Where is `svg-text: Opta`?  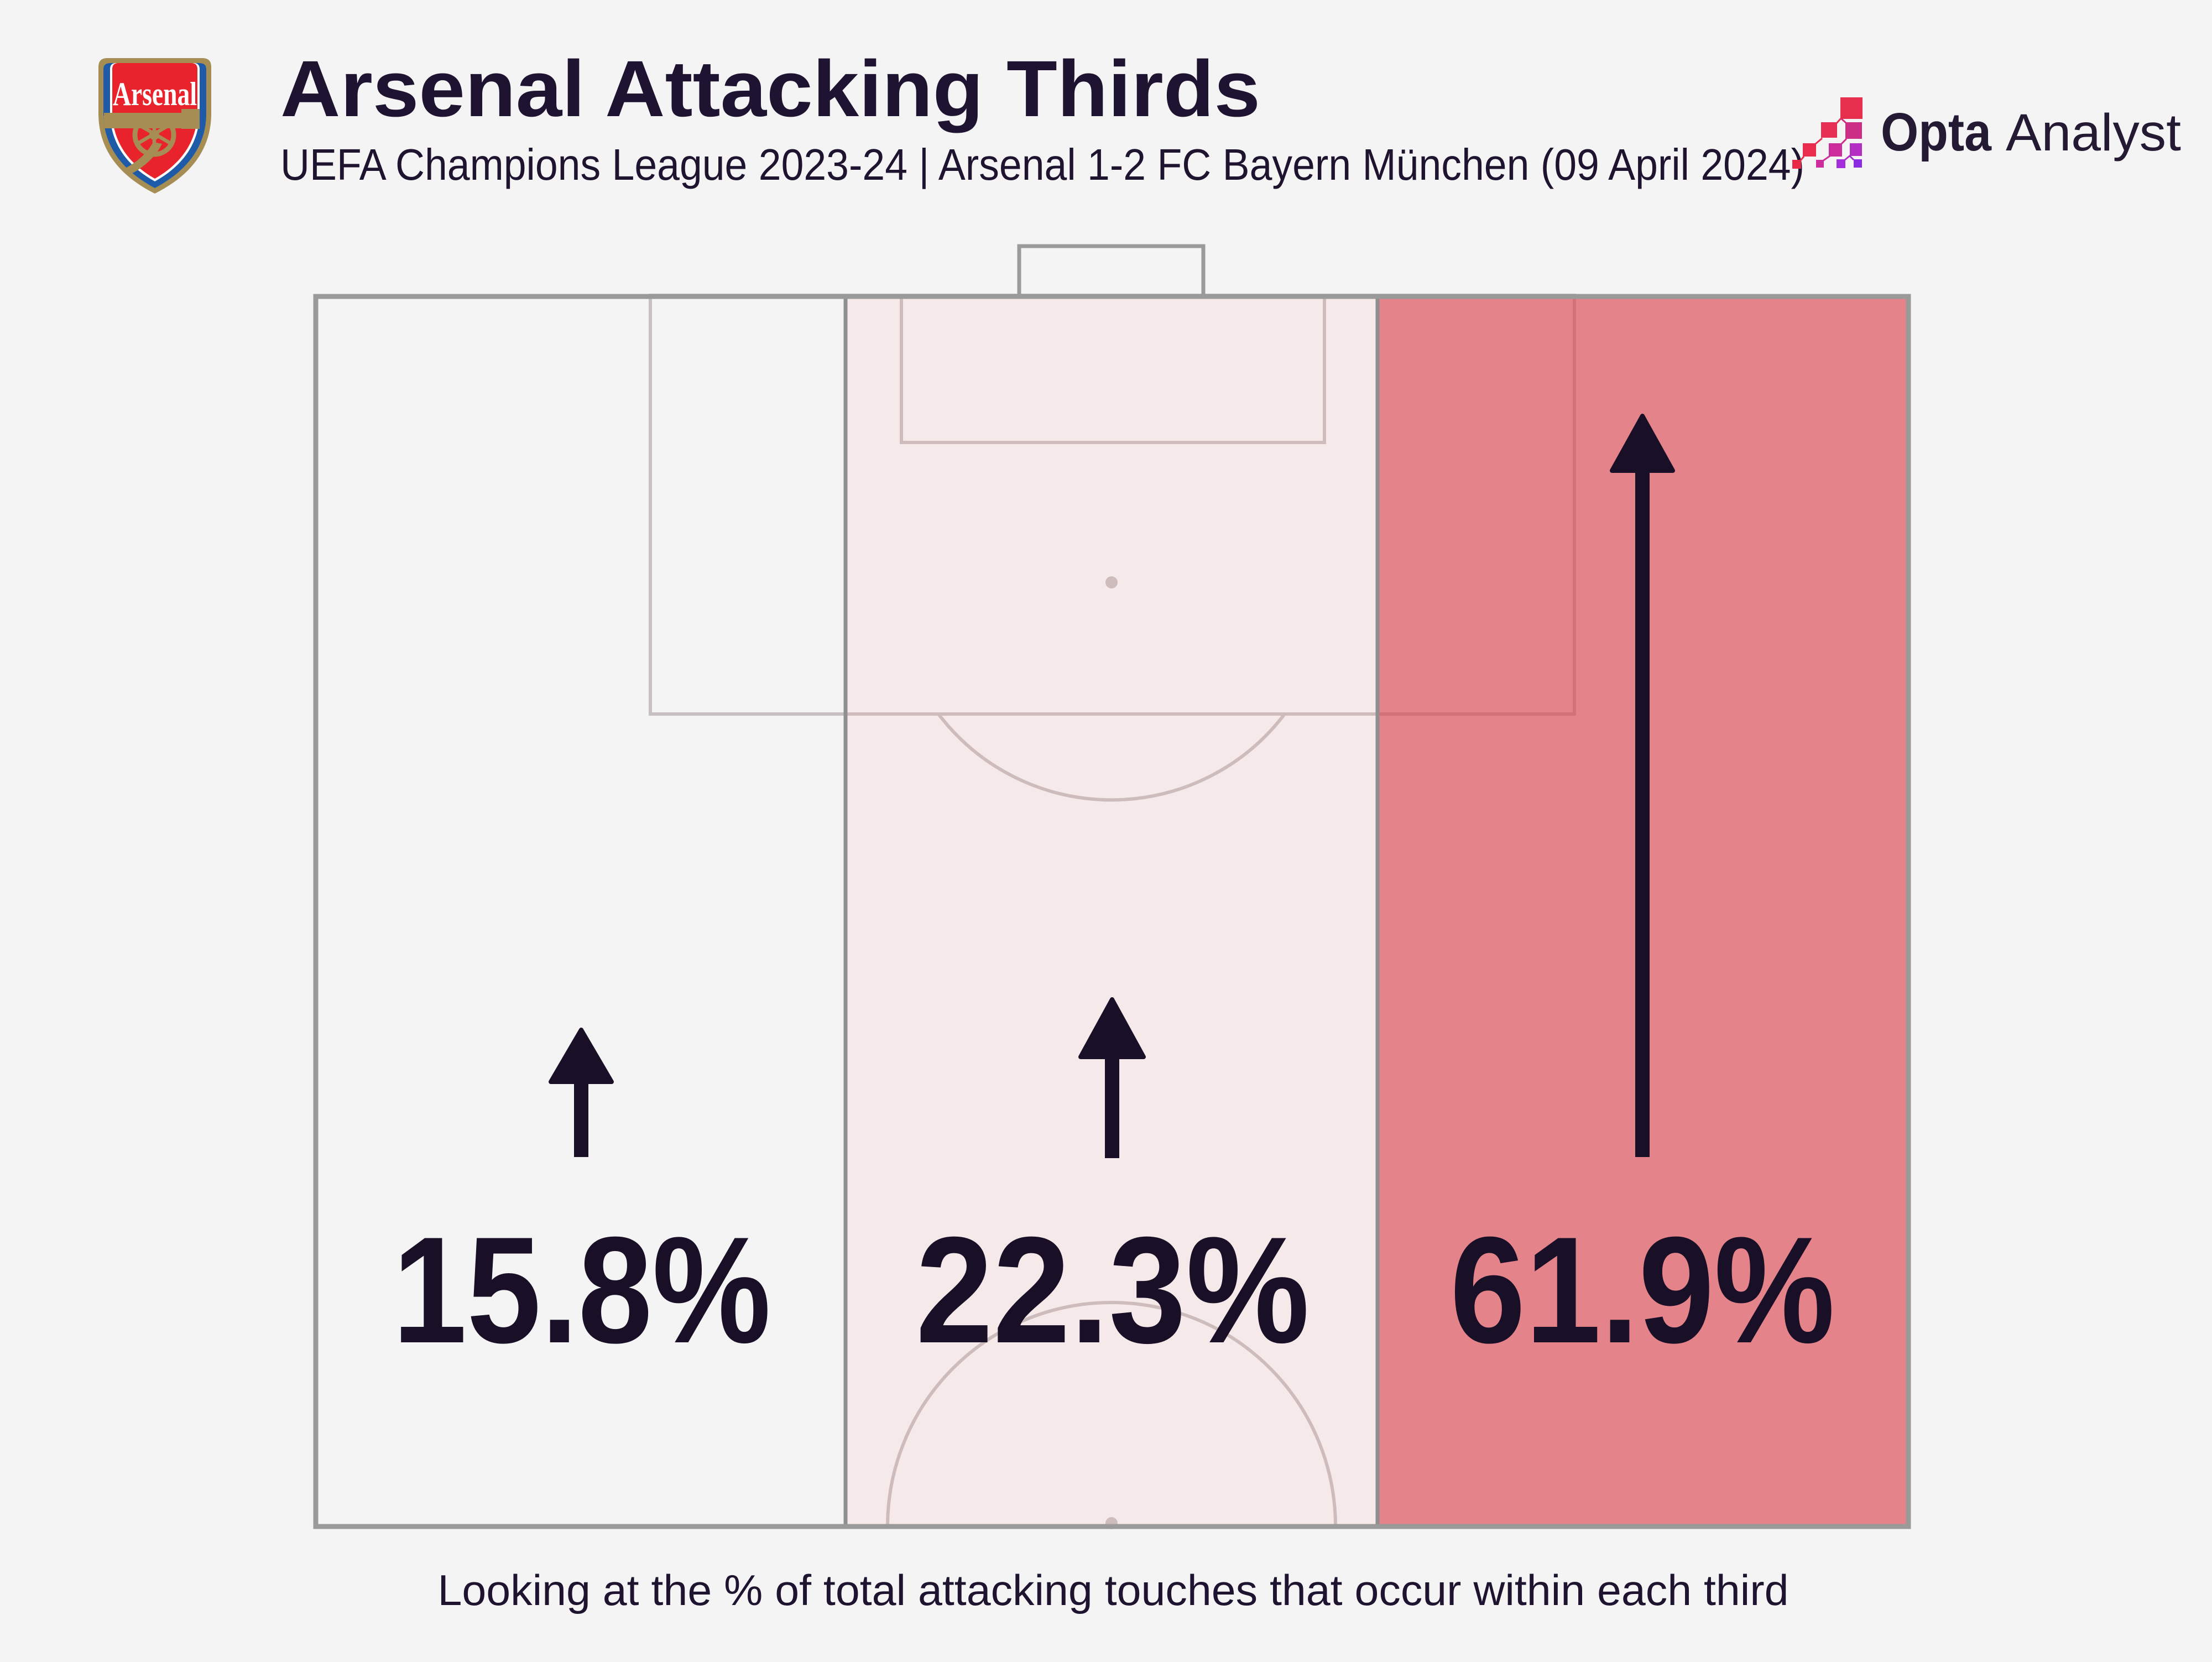 svg-text: Opta is located at coordinates (1936, 132).